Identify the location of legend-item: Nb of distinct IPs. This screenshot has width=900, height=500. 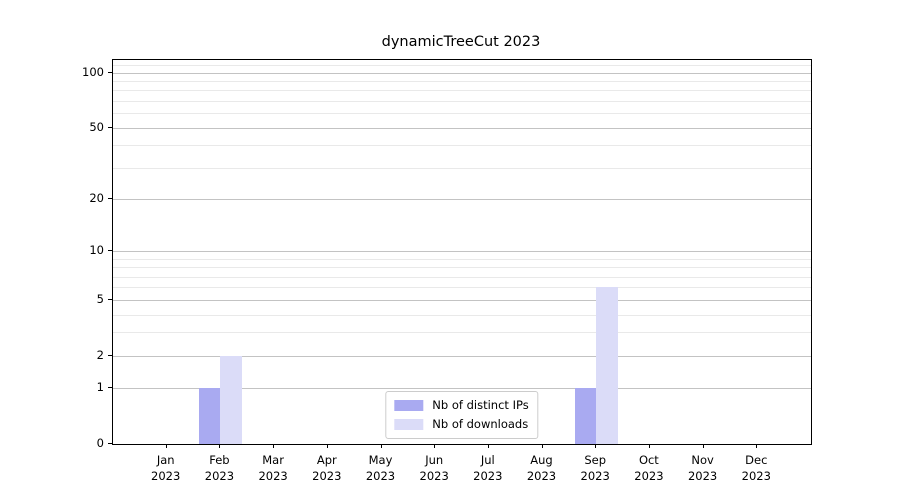
(461, 405).